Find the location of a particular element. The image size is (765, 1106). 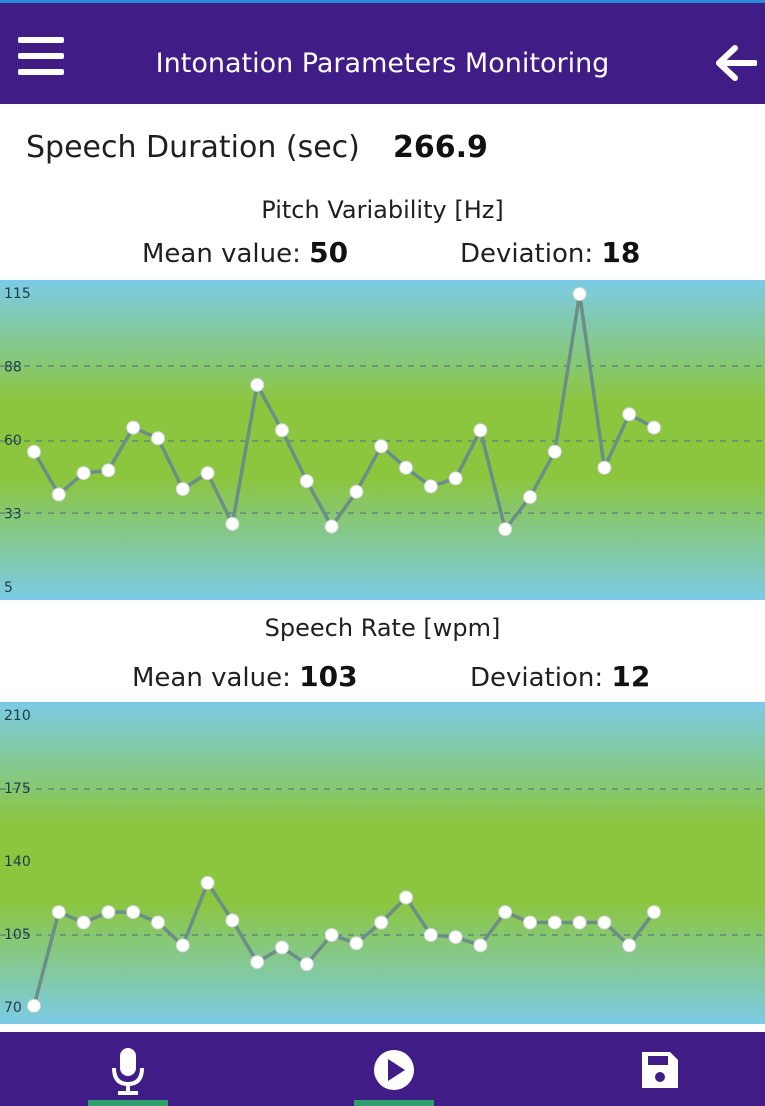

rate-deviation: Deviation: 12 is located at coordinates (560, 676).